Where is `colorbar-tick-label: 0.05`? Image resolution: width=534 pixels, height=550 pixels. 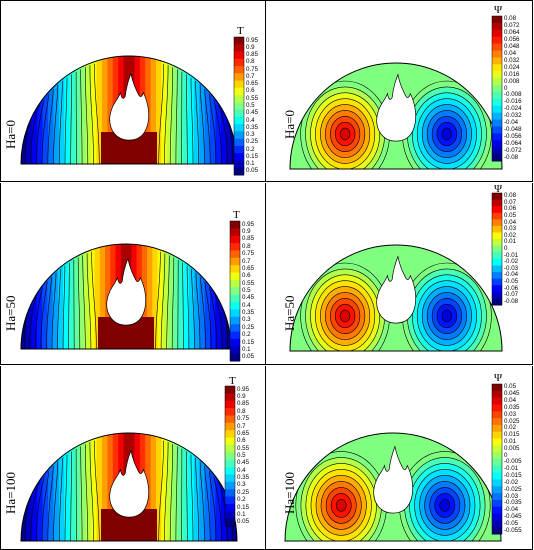
colorbar-tick-label: 0.05 is located at coordinates (252, 171).